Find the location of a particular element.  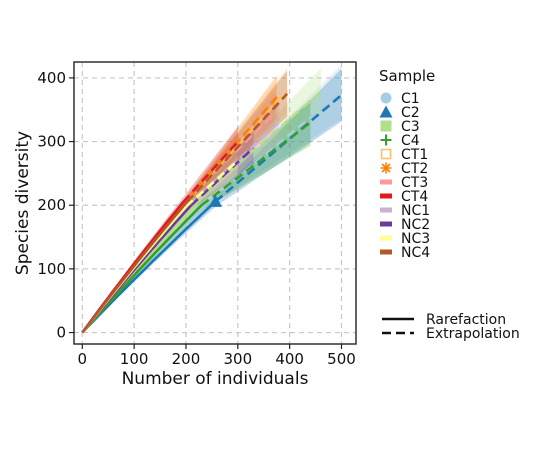

legend-label-nc2: NC2 is located at coordinates (415, 225).